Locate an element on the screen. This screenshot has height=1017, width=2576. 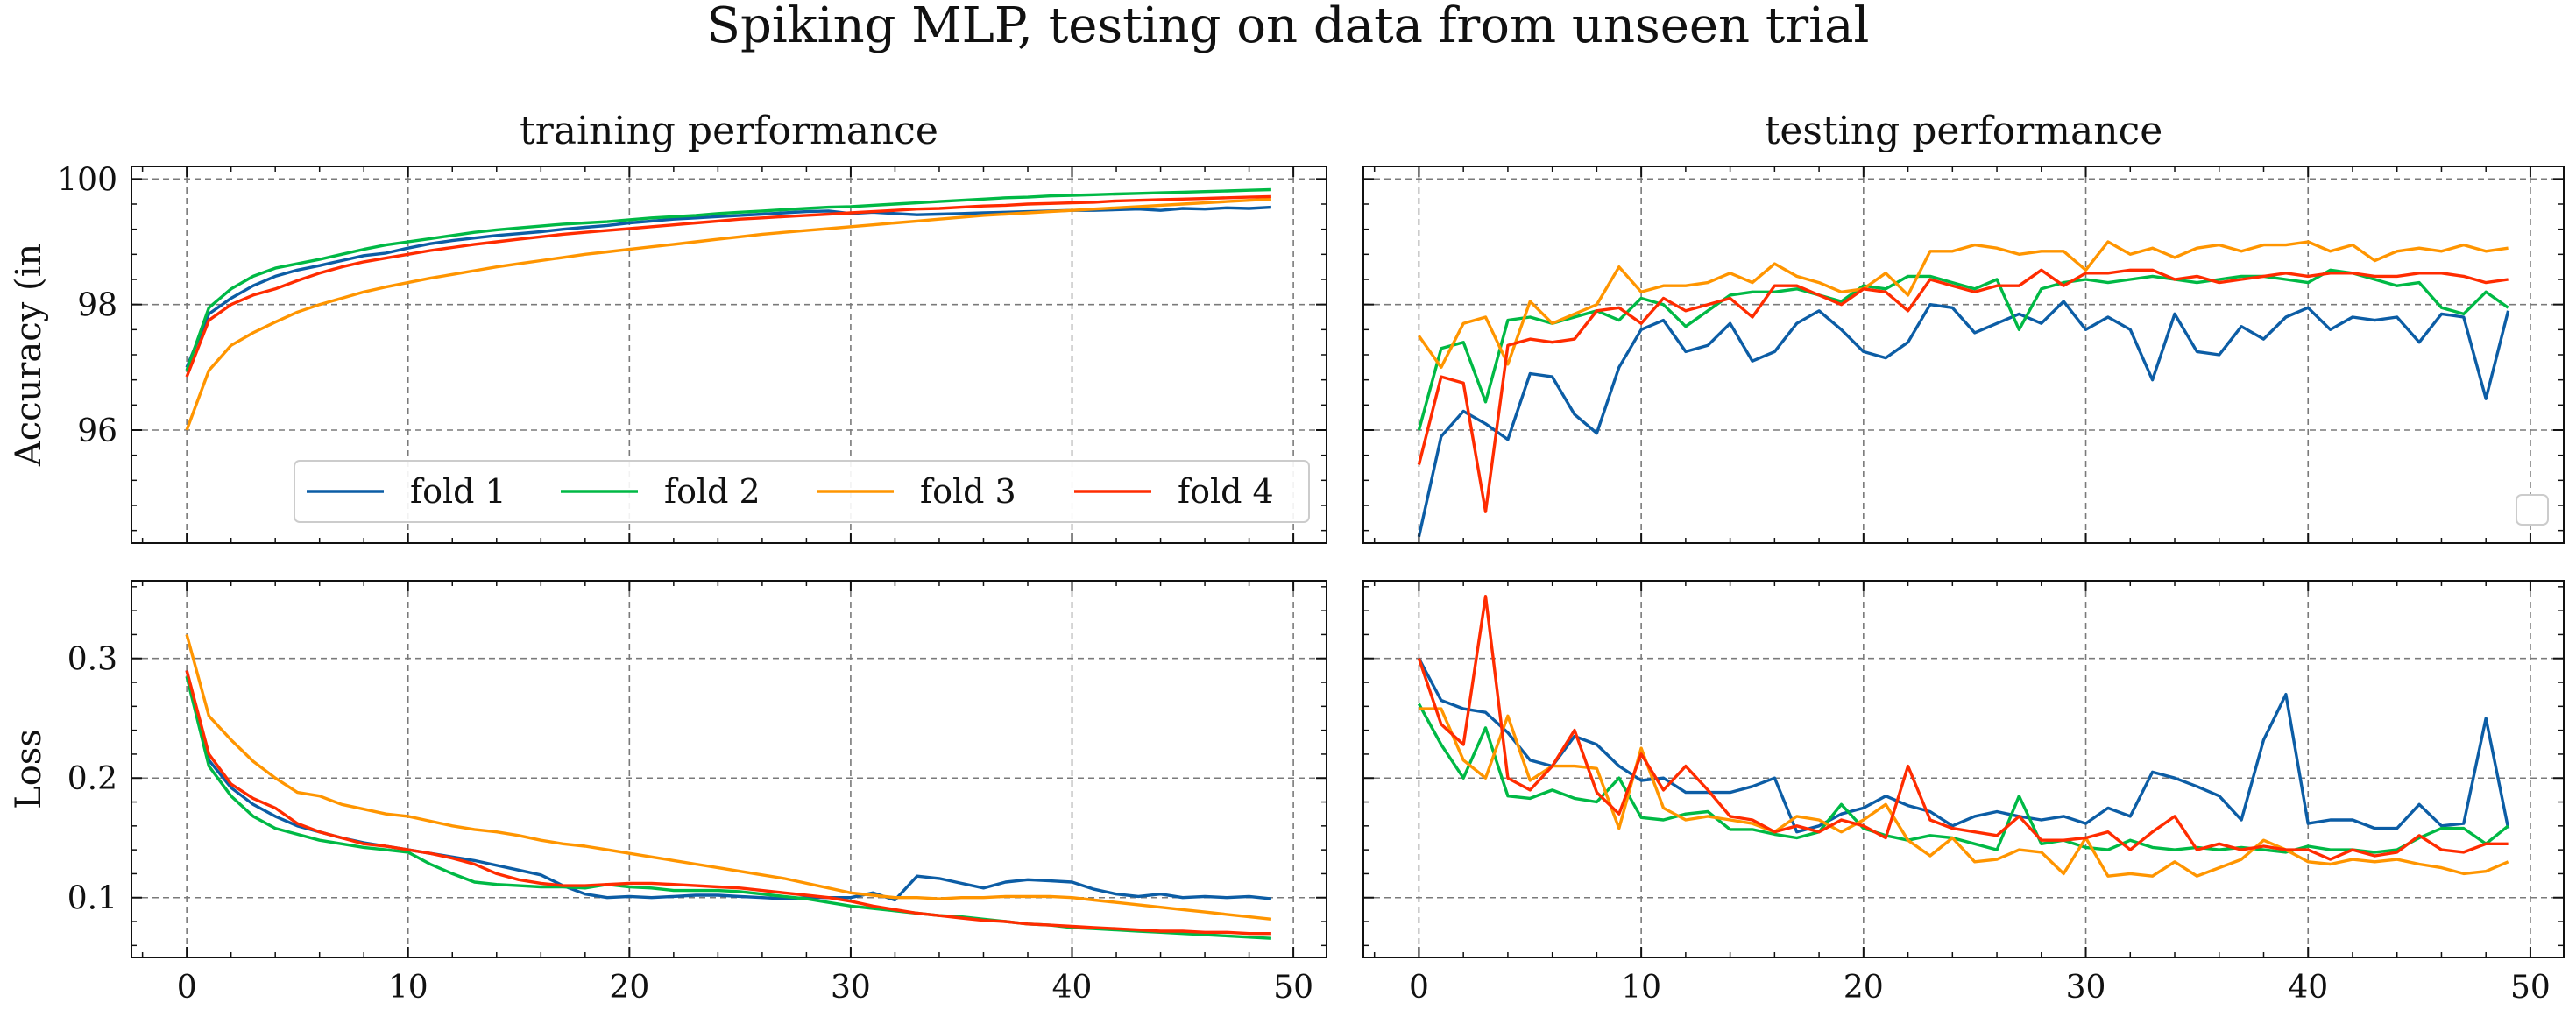
subplot-title: testing performance is located at coordinates (1964, 131).